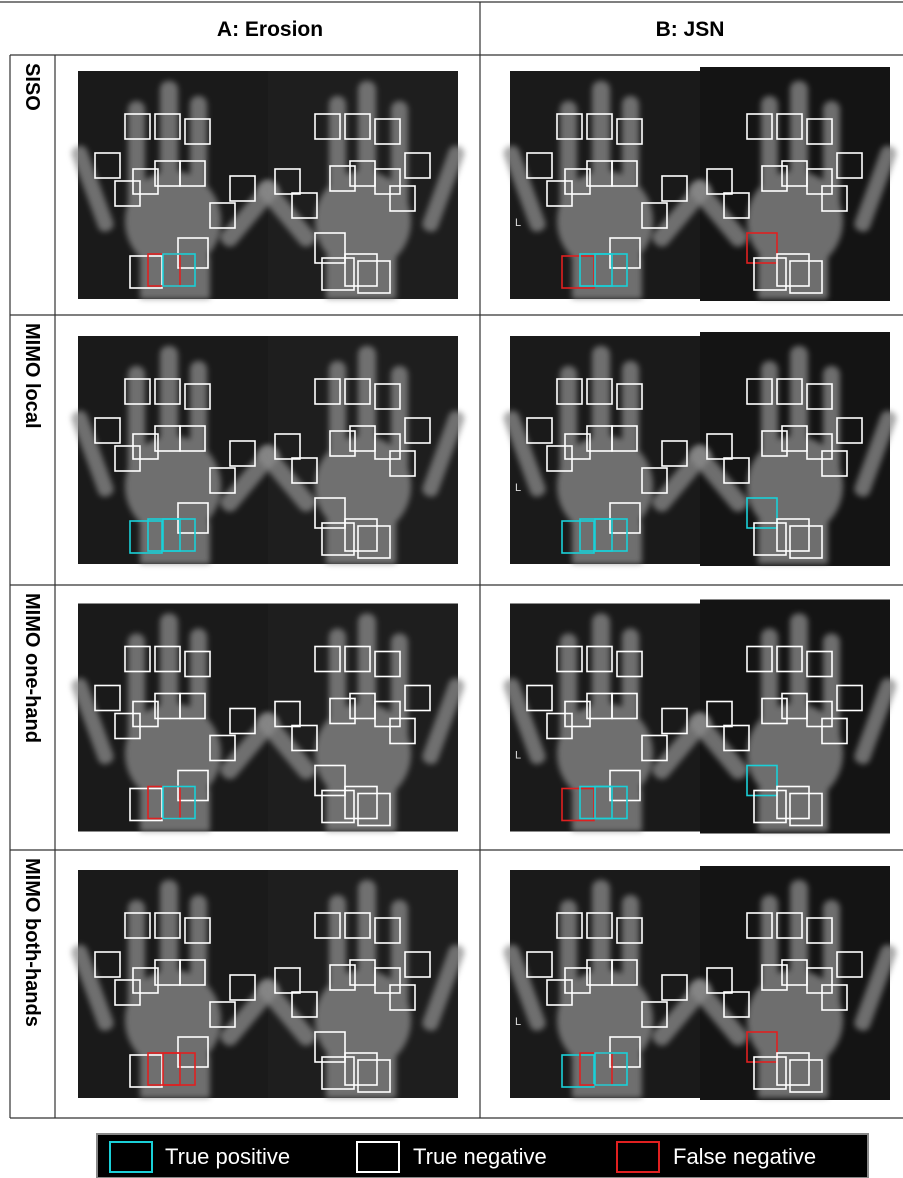  Describe the element at coordinates (32, 376) in the screenshot. I see `row-label: MIMO local` at that location.